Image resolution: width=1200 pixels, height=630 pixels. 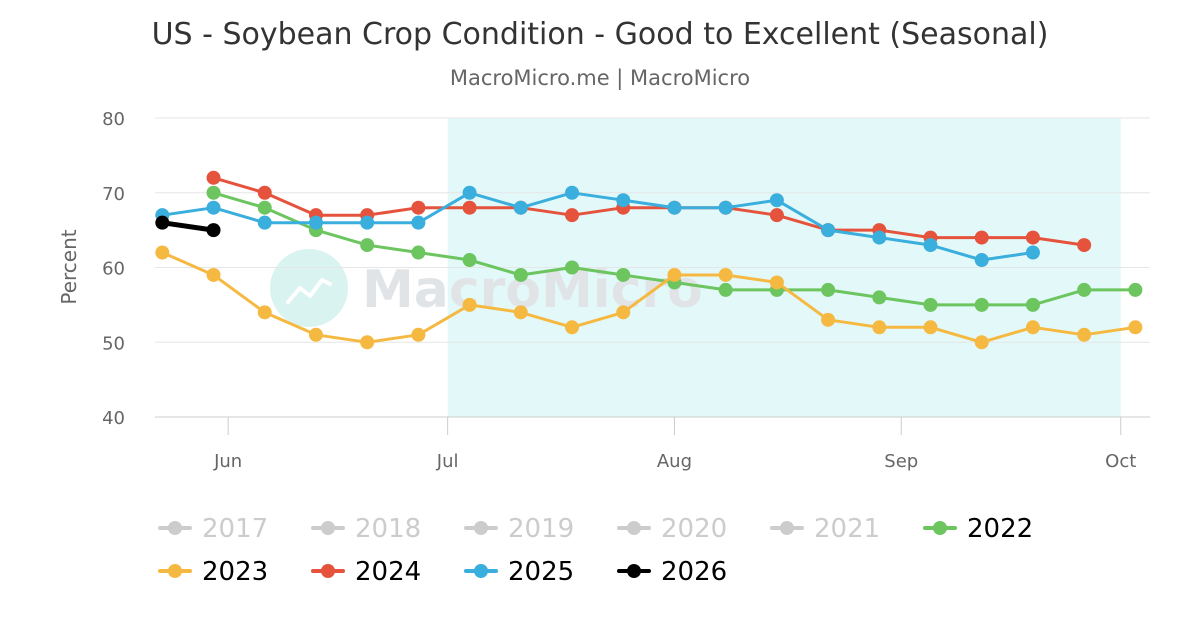 I want to click on legend-item-2017: 2017, so click(x=213, y=529).